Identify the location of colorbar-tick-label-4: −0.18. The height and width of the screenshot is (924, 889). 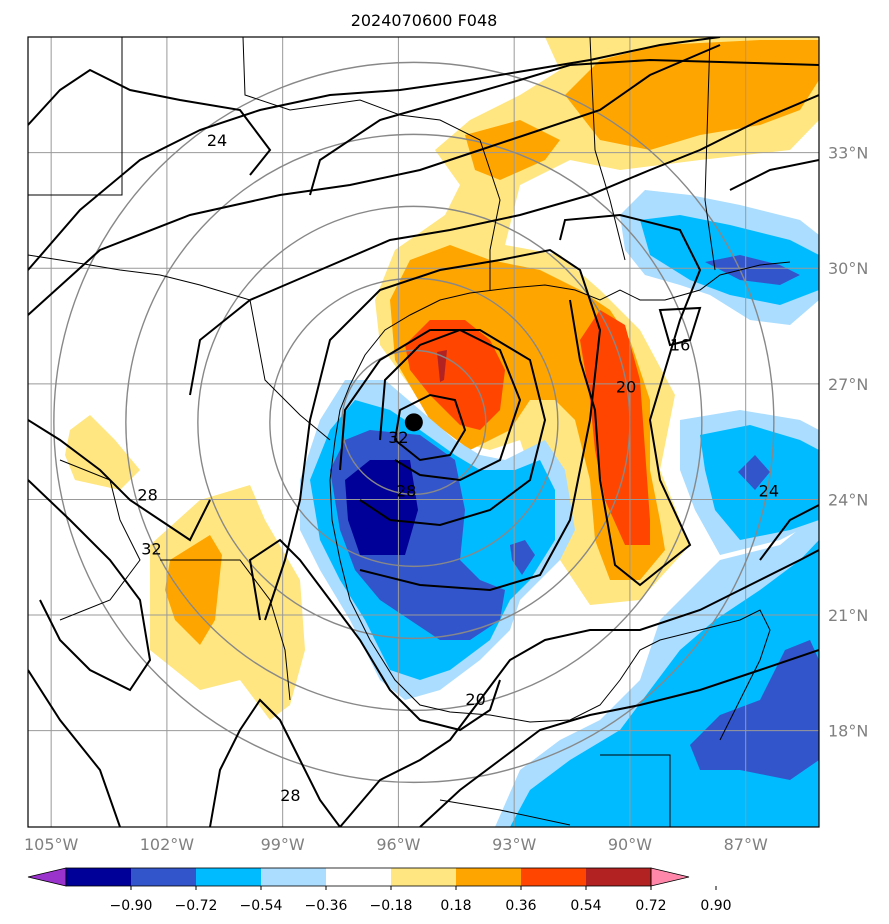
(391, 906).